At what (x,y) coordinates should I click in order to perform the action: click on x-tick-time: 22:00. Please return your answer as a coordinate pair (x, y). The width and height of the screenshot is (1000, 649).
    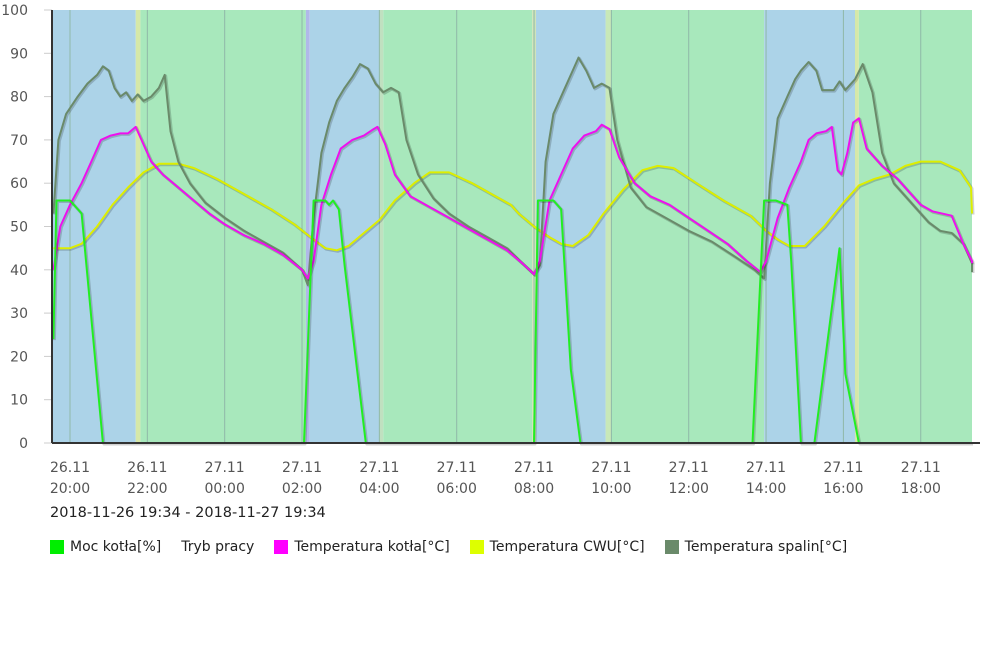
    Looking at the image, I should click on (147, 489).